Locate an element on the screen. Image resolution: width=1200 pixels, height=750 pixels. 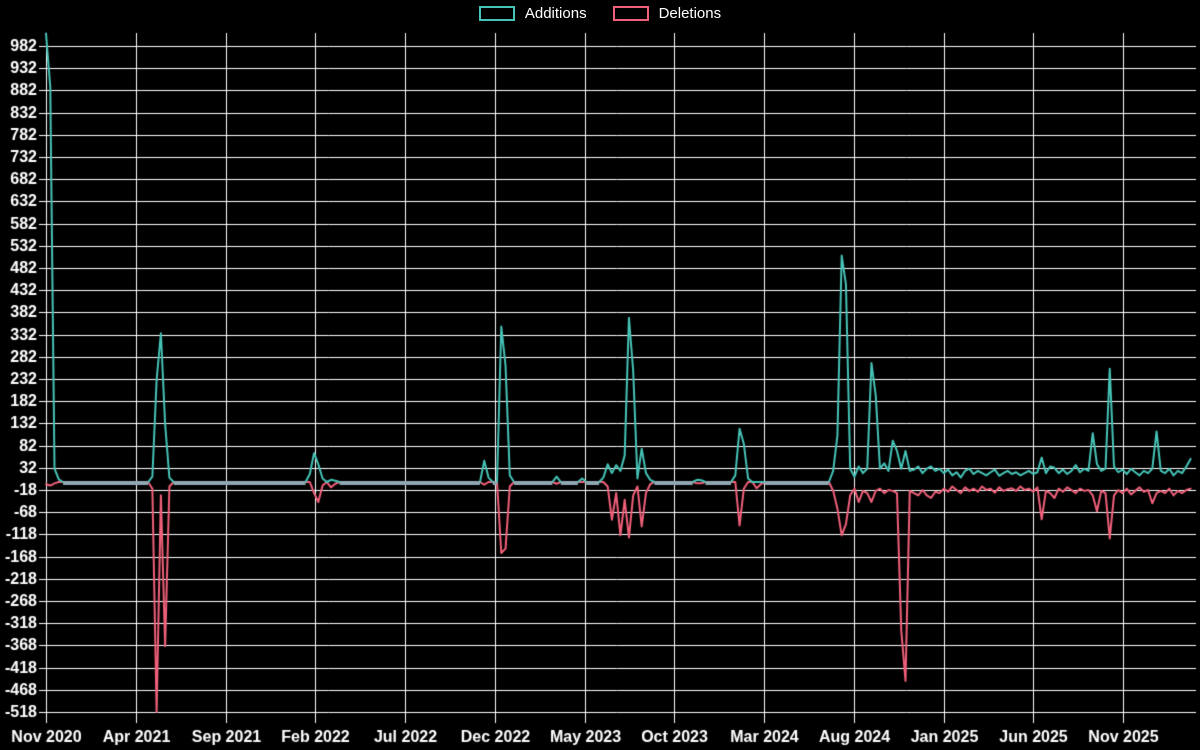
legend-item-additions: Additions is located at coordinates (532, 13).